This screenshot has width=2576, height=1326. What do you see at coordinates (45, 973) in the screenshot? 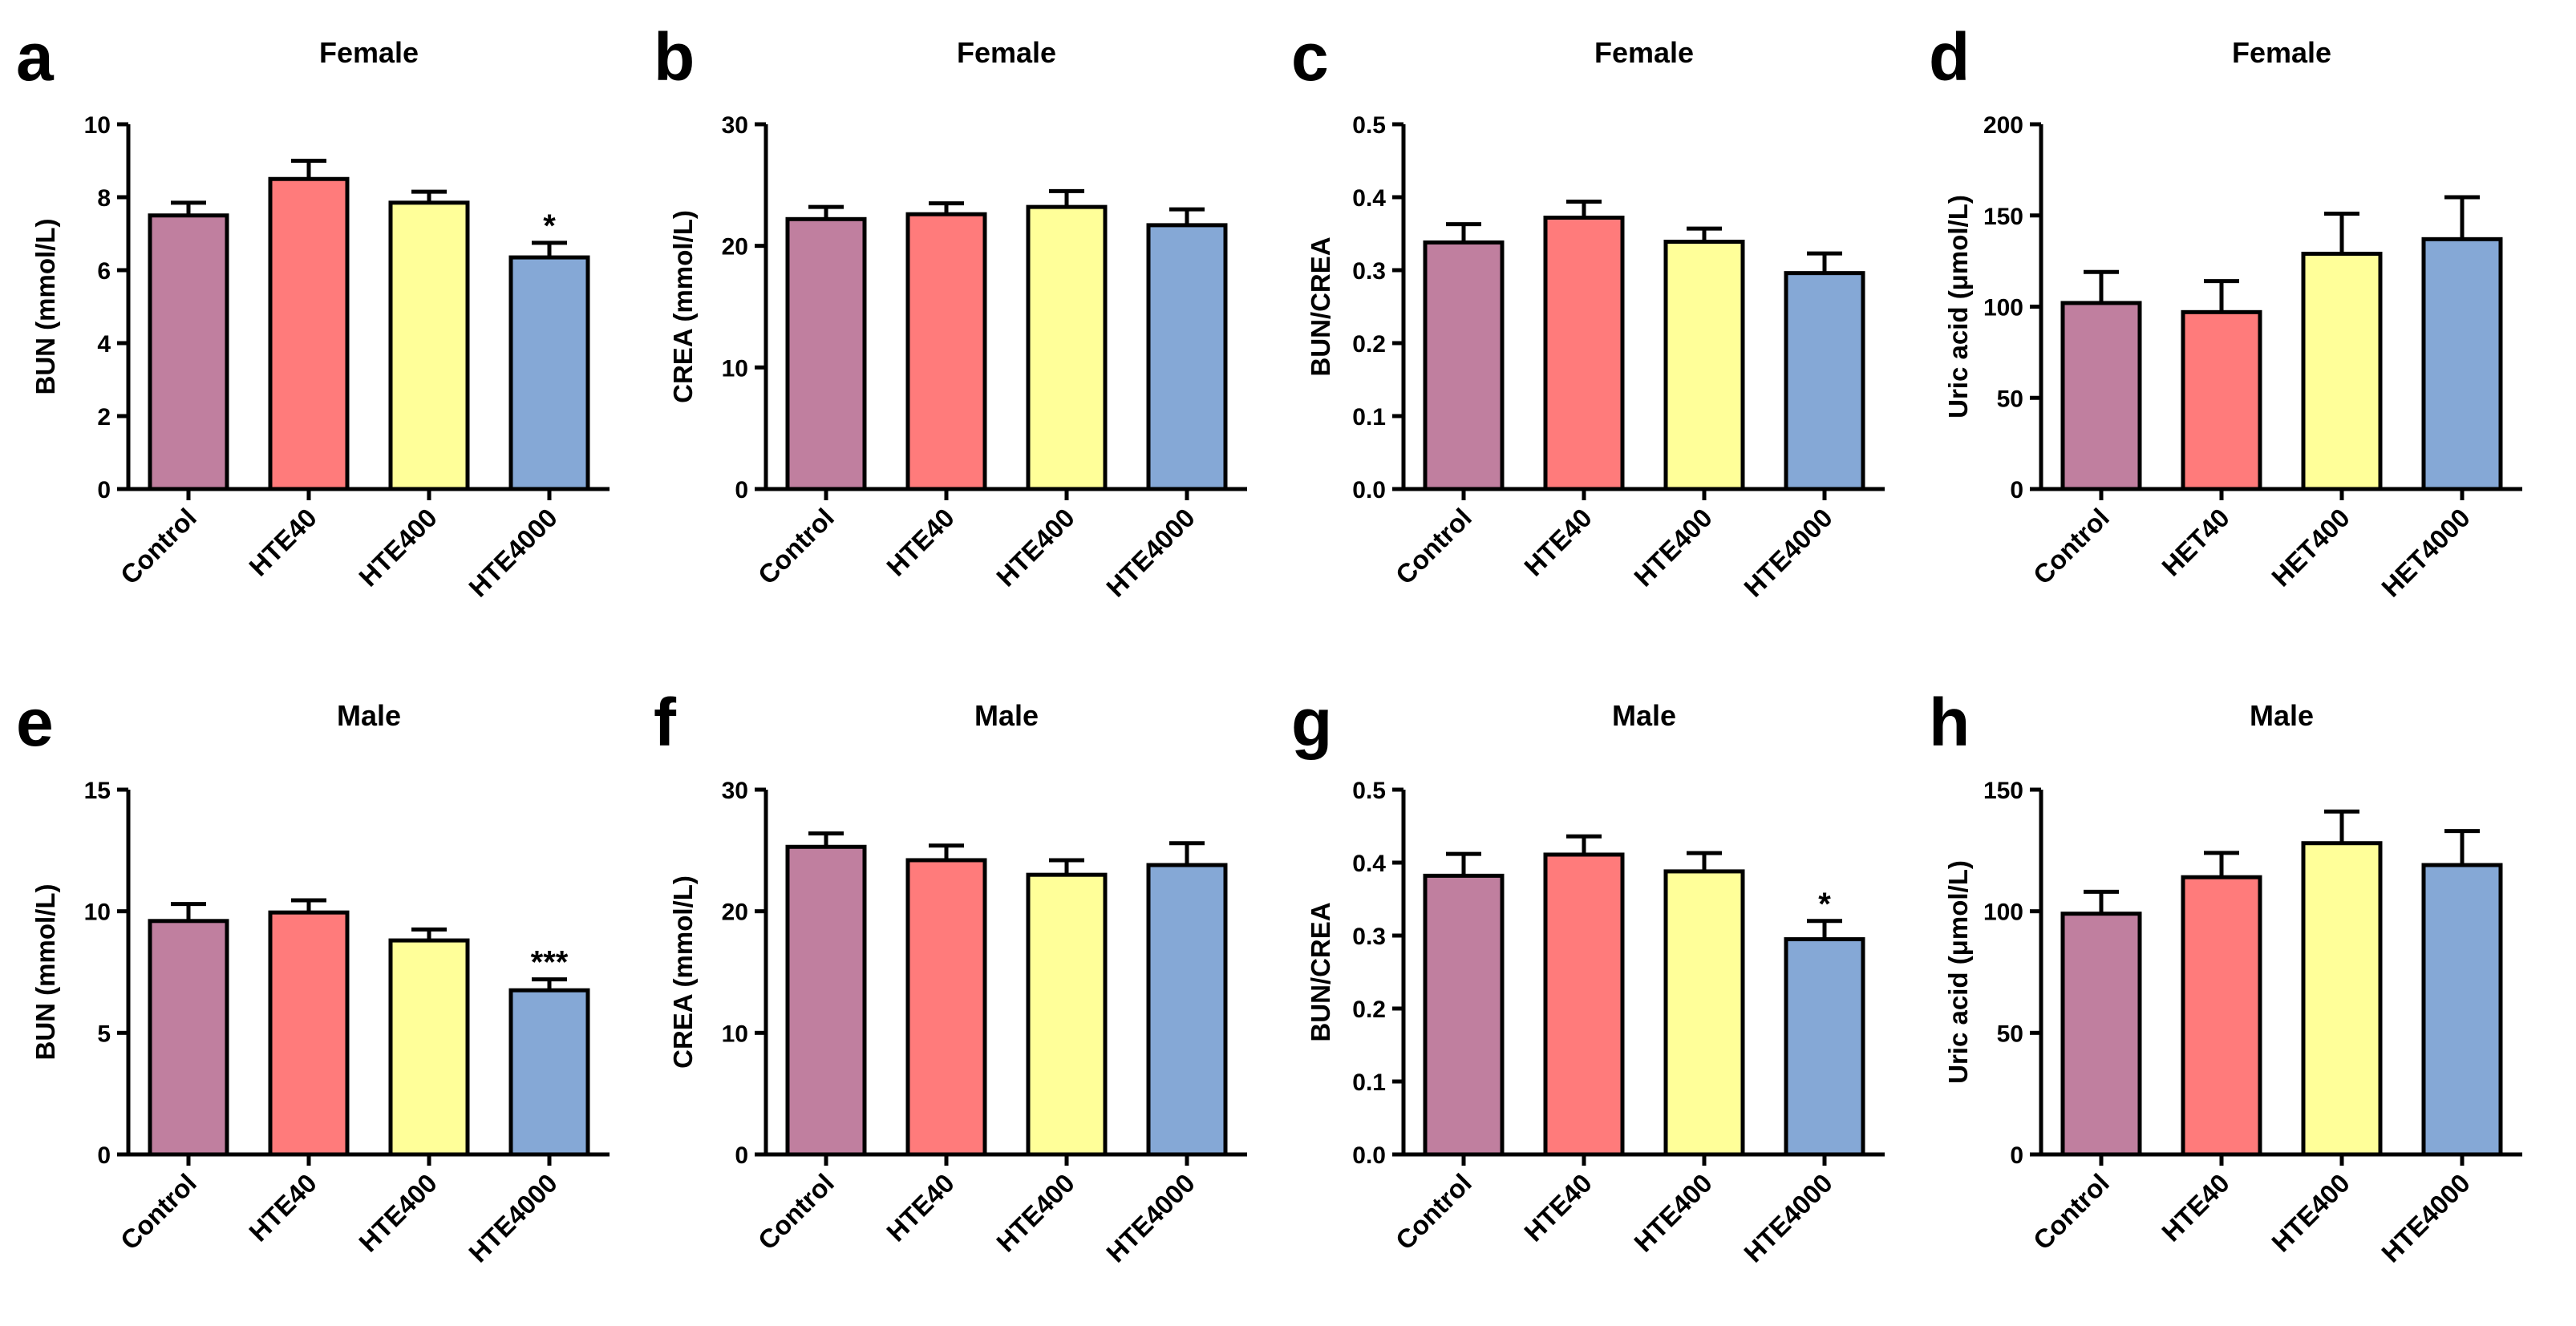
I see `y-axis-label: BUN (mmol/L)` at bounding box center [45, 973].